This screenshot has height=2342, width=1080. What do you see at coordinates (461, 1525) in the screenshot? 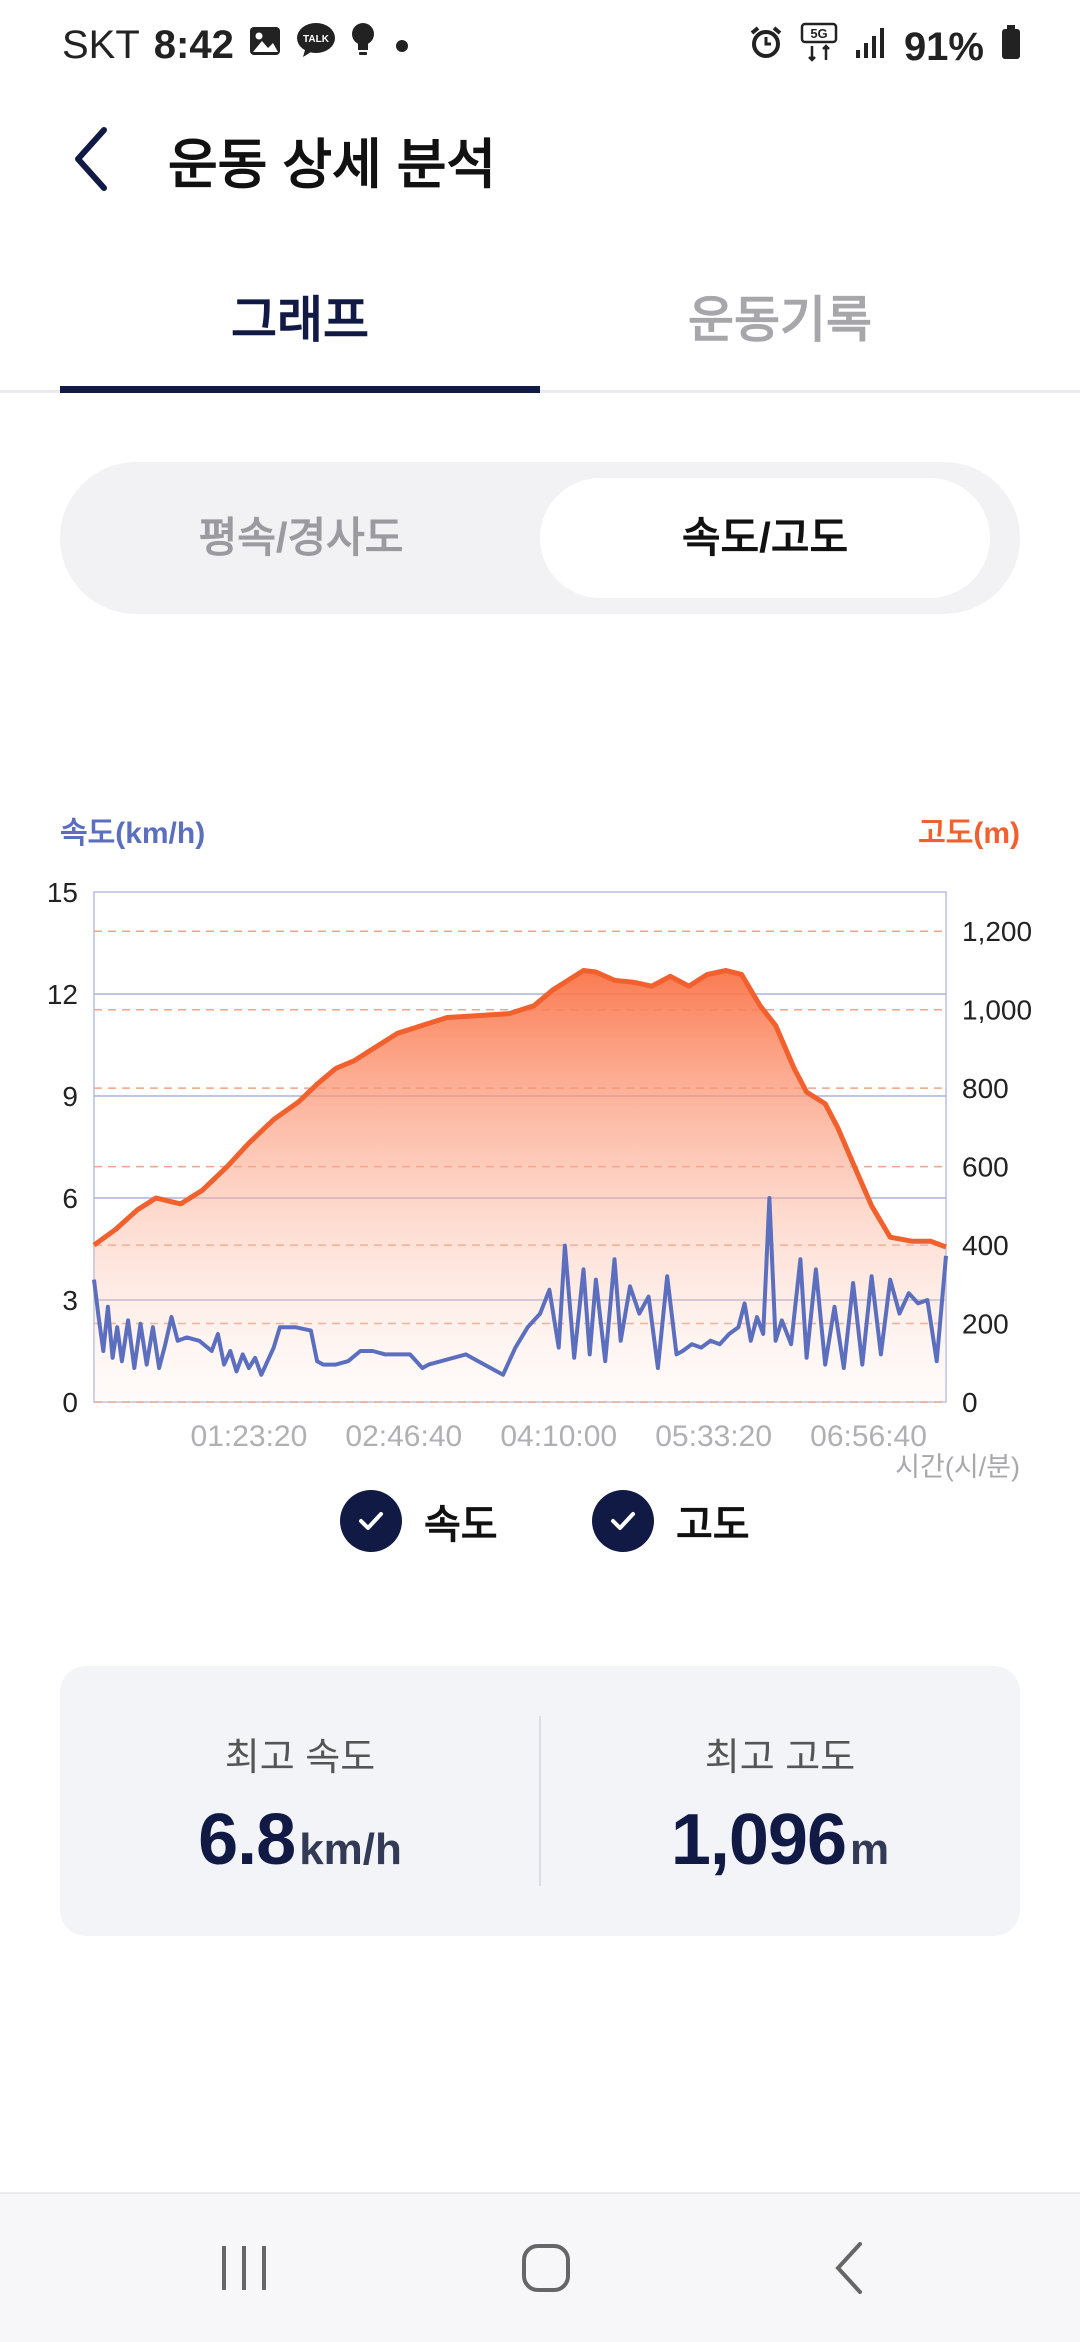
I see `legend-speed-label: 속도` at bounding box center [461, 1525].